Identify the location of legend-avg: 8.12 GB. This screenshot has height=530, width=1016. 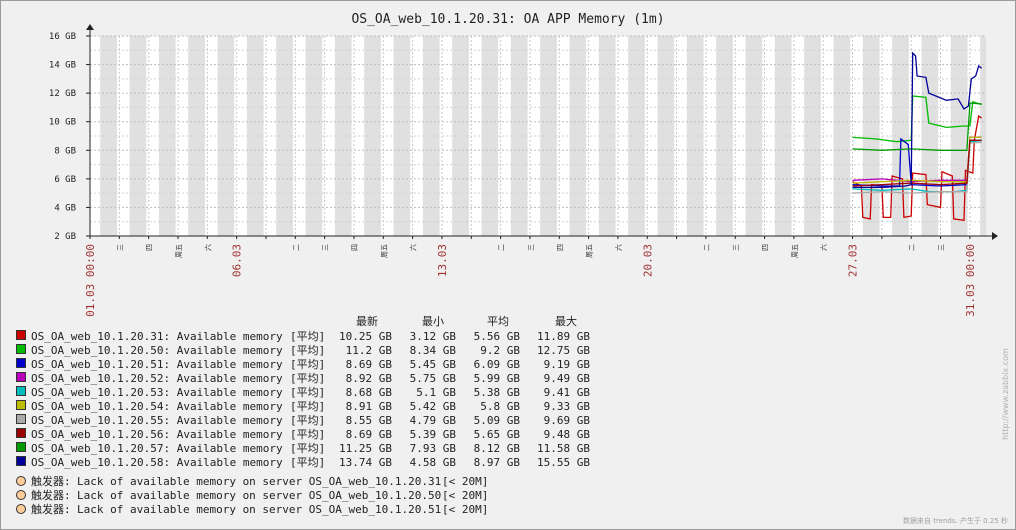
(497, 448).